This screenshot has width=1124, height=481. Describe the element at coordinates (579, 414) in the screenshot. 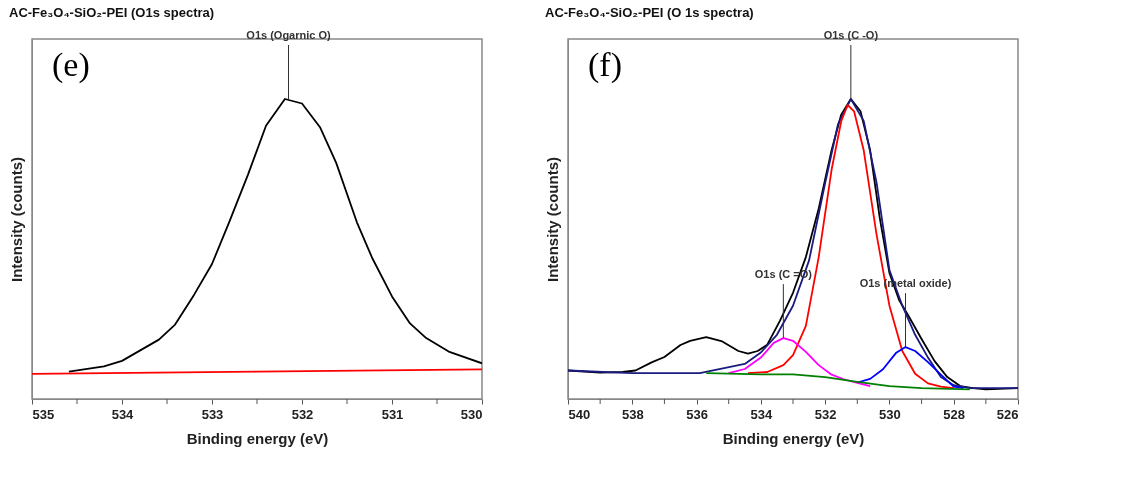

I see `x-tick-label: 540` at that location.